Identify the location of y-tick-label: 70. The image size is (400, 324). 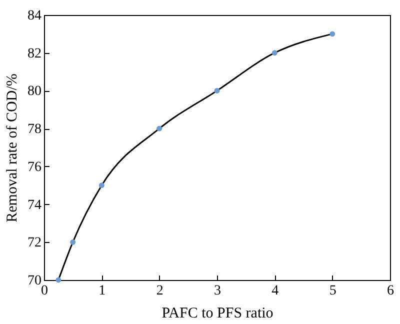
(35, 281).